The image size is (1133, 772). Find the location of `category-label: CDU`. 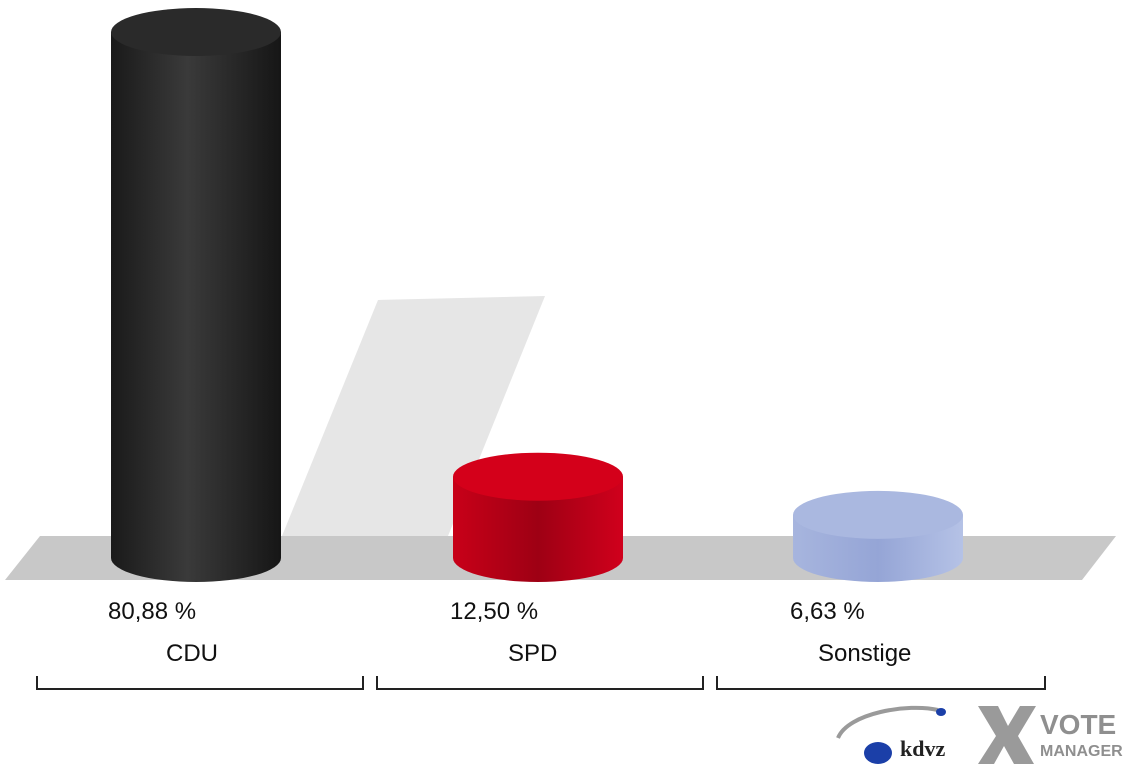

category-label: CDU is located at coordinates (192, 653).